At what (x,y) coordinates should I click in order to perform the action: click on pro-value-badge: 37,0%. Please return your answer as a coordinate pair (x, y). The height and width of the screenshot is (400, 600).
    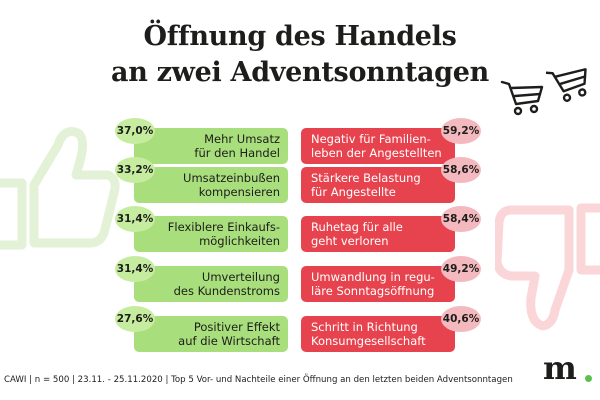
    Looking at the image, I should click on (135, 131).